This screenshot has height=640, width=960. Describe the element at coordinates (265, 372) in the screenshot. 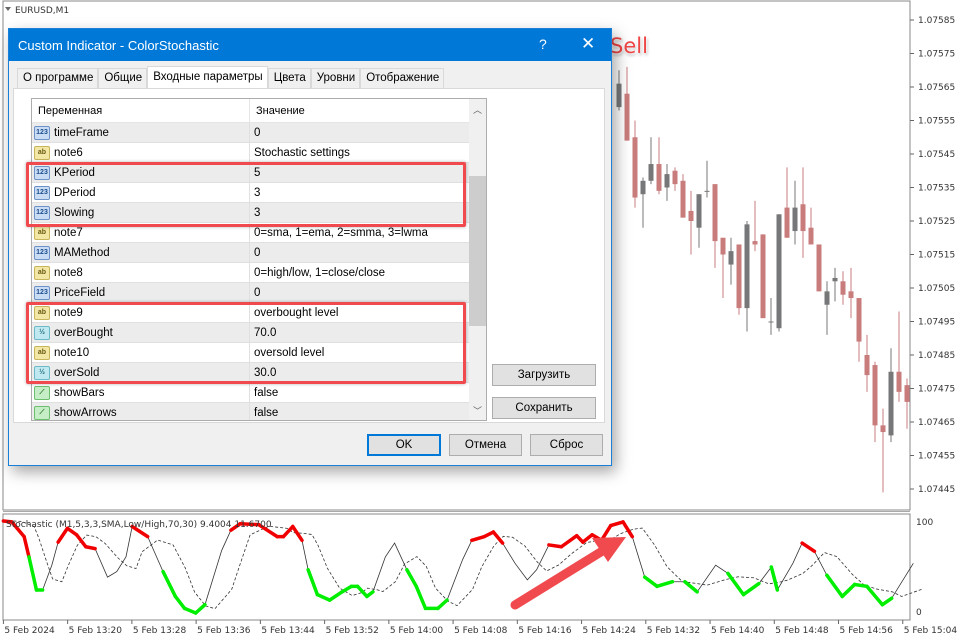

I see `value-cell: 30.0` at that location.